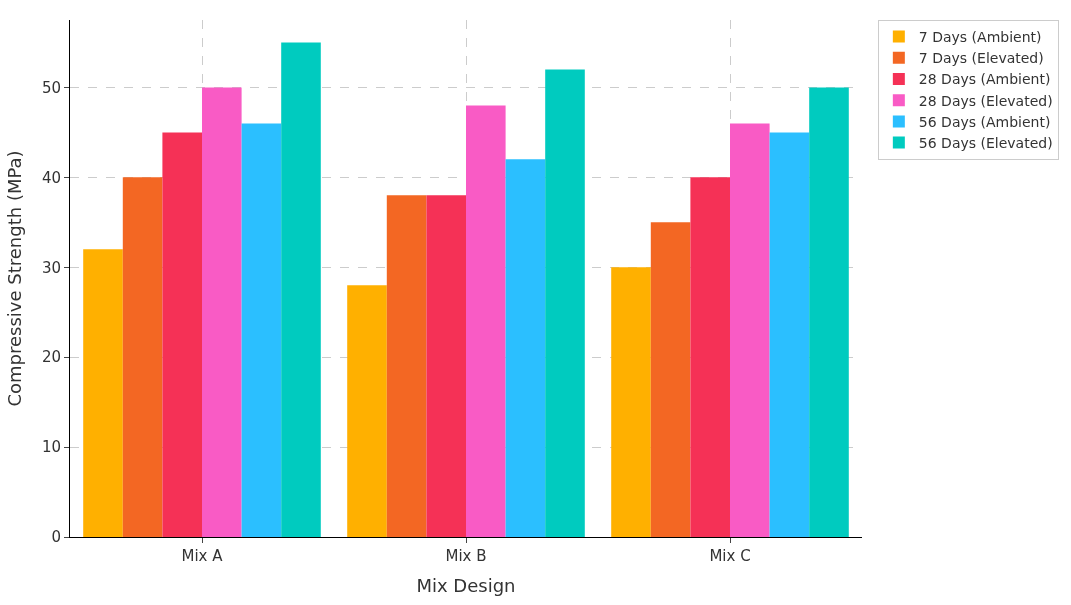 The width and height of the screenshot is (1071, 605). I want to click on x-tick-label: Mix A, so click(202, 556).